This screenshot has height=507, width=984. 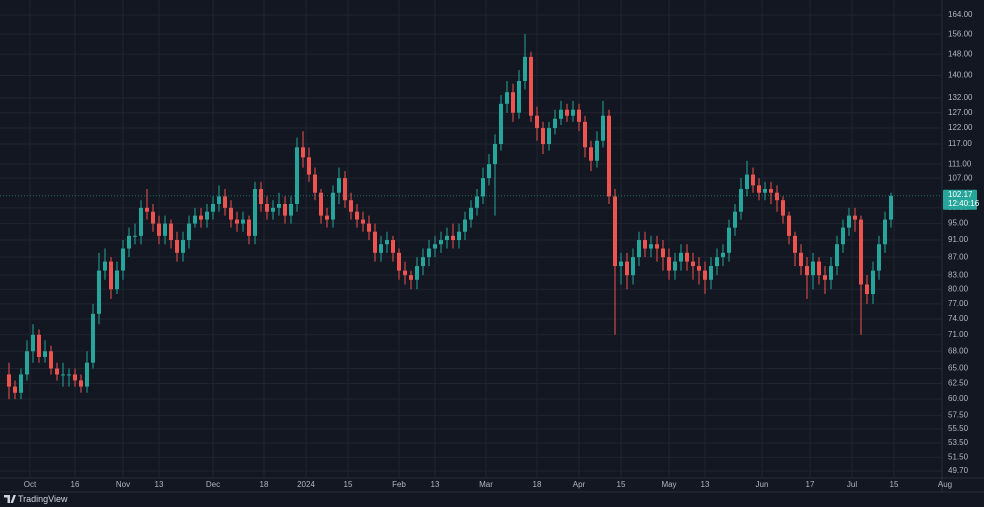 I want to click on y-tick-label: 83.00, so click(x=958, y=274).